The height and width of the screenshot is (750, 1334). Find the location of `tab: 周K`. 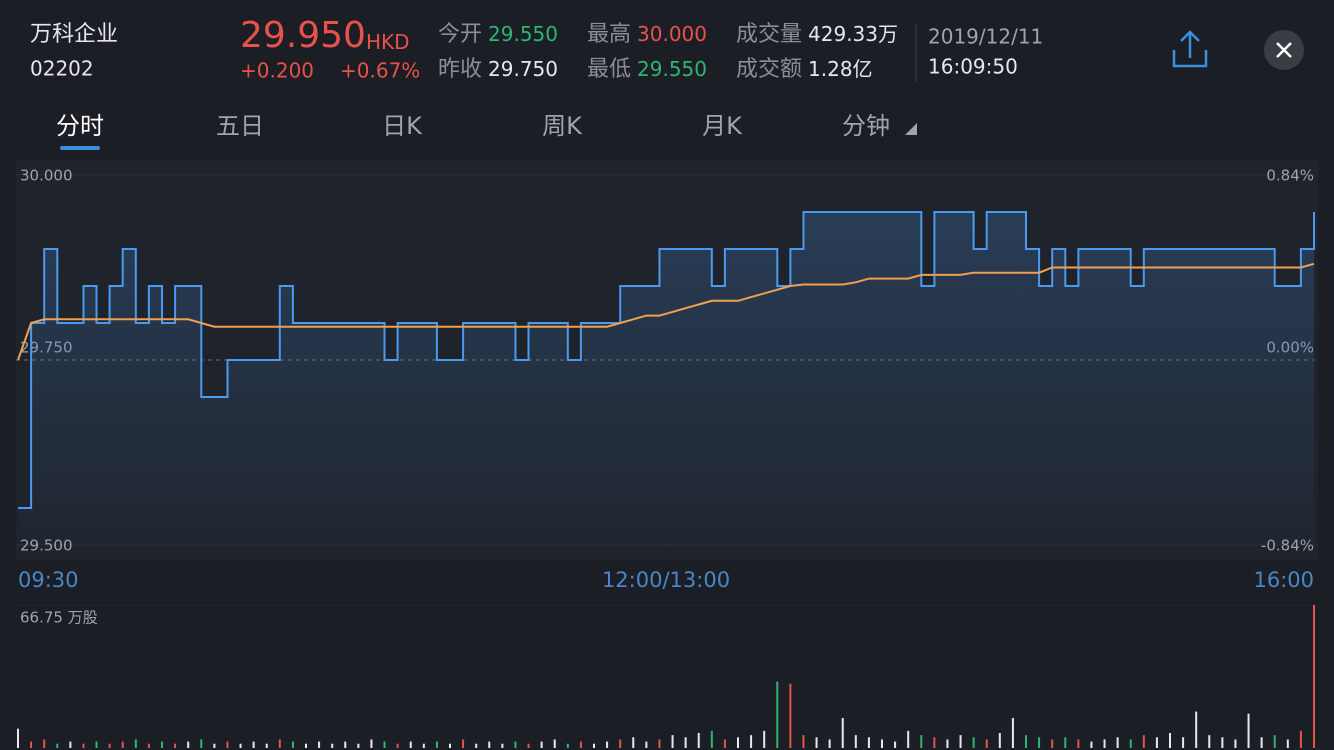

tab: 周K is located at coordinates (562, 126).